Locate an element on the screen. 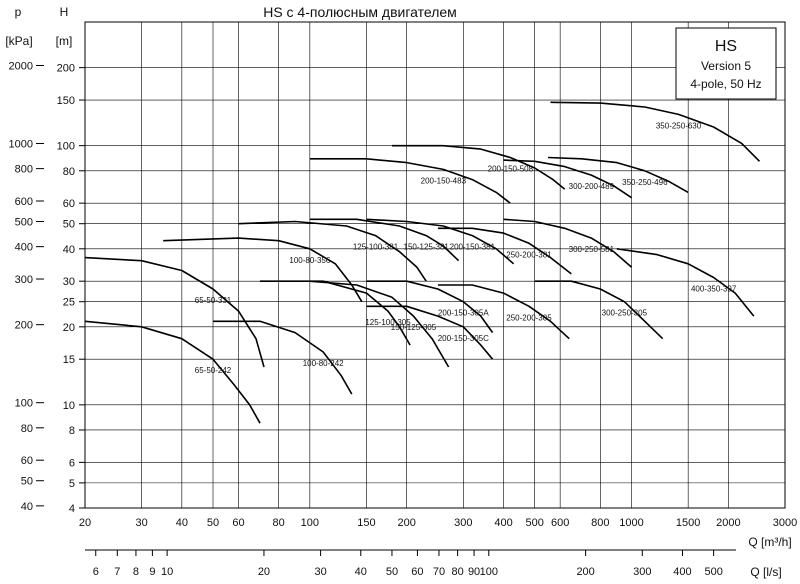 This screenshot has width=800, height=584. flow-m3h-tick-label: 200 is located at coordinates (406, 523).